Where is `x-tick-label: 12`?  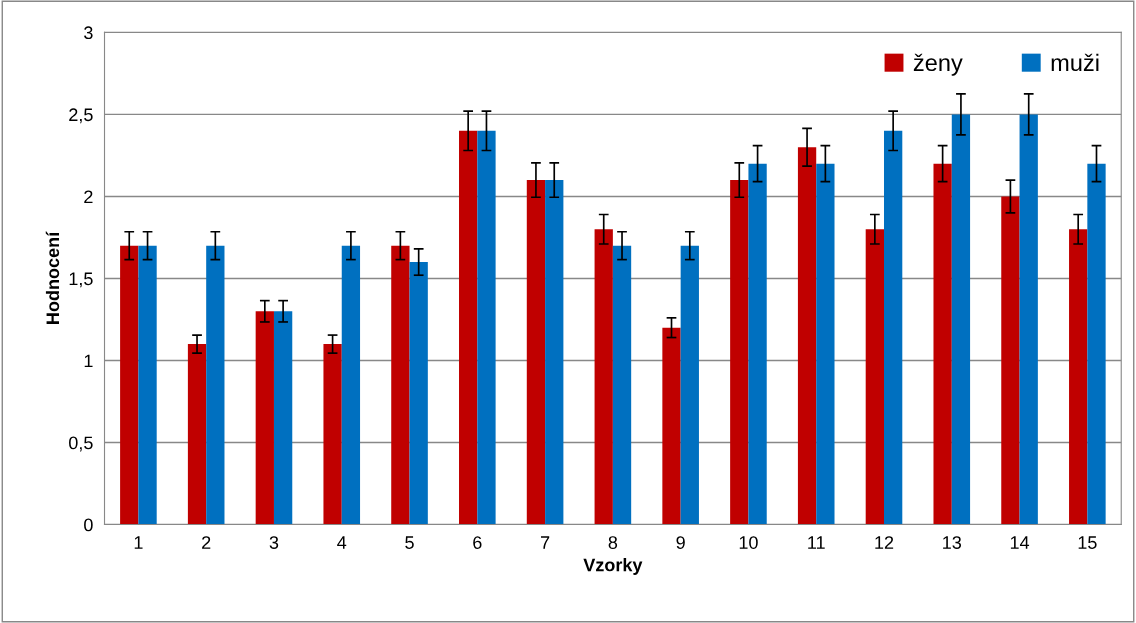
x-tick-label: 12 is located at coordinates (884, 542).